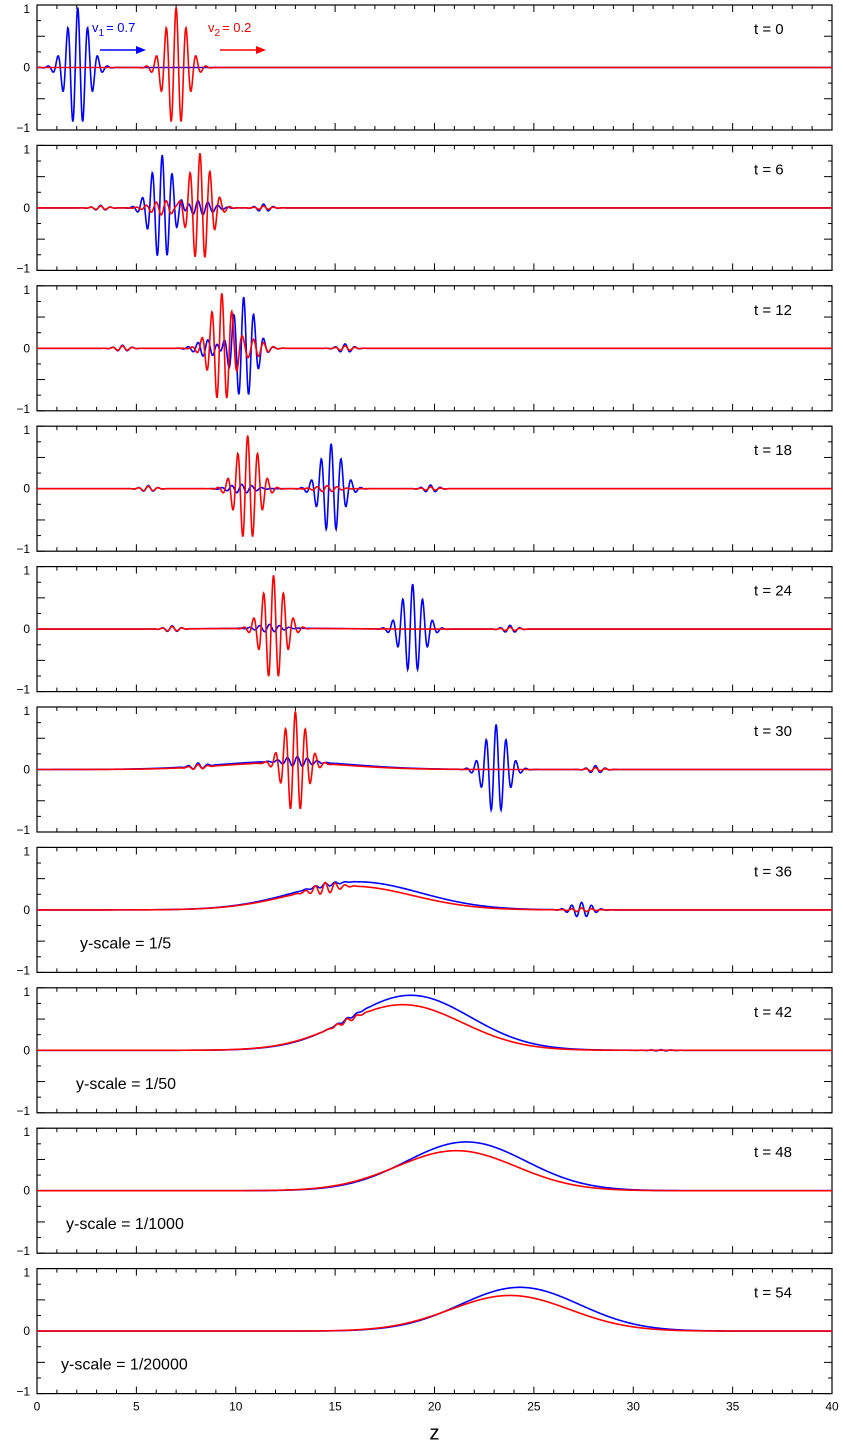 The height and width of the screenshot is (1454, 843). I want to click on panel-t54: 1 0 −1 t = 54 y-scale = 1/20000, so click(424, 1332).